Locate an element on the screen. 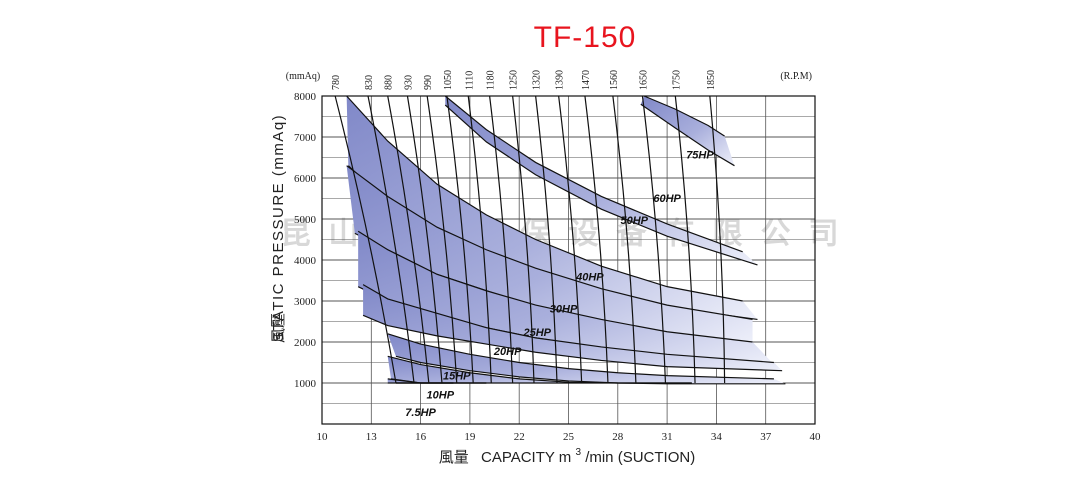  rpm-label: 1050 is located at coordinates (448, 80).